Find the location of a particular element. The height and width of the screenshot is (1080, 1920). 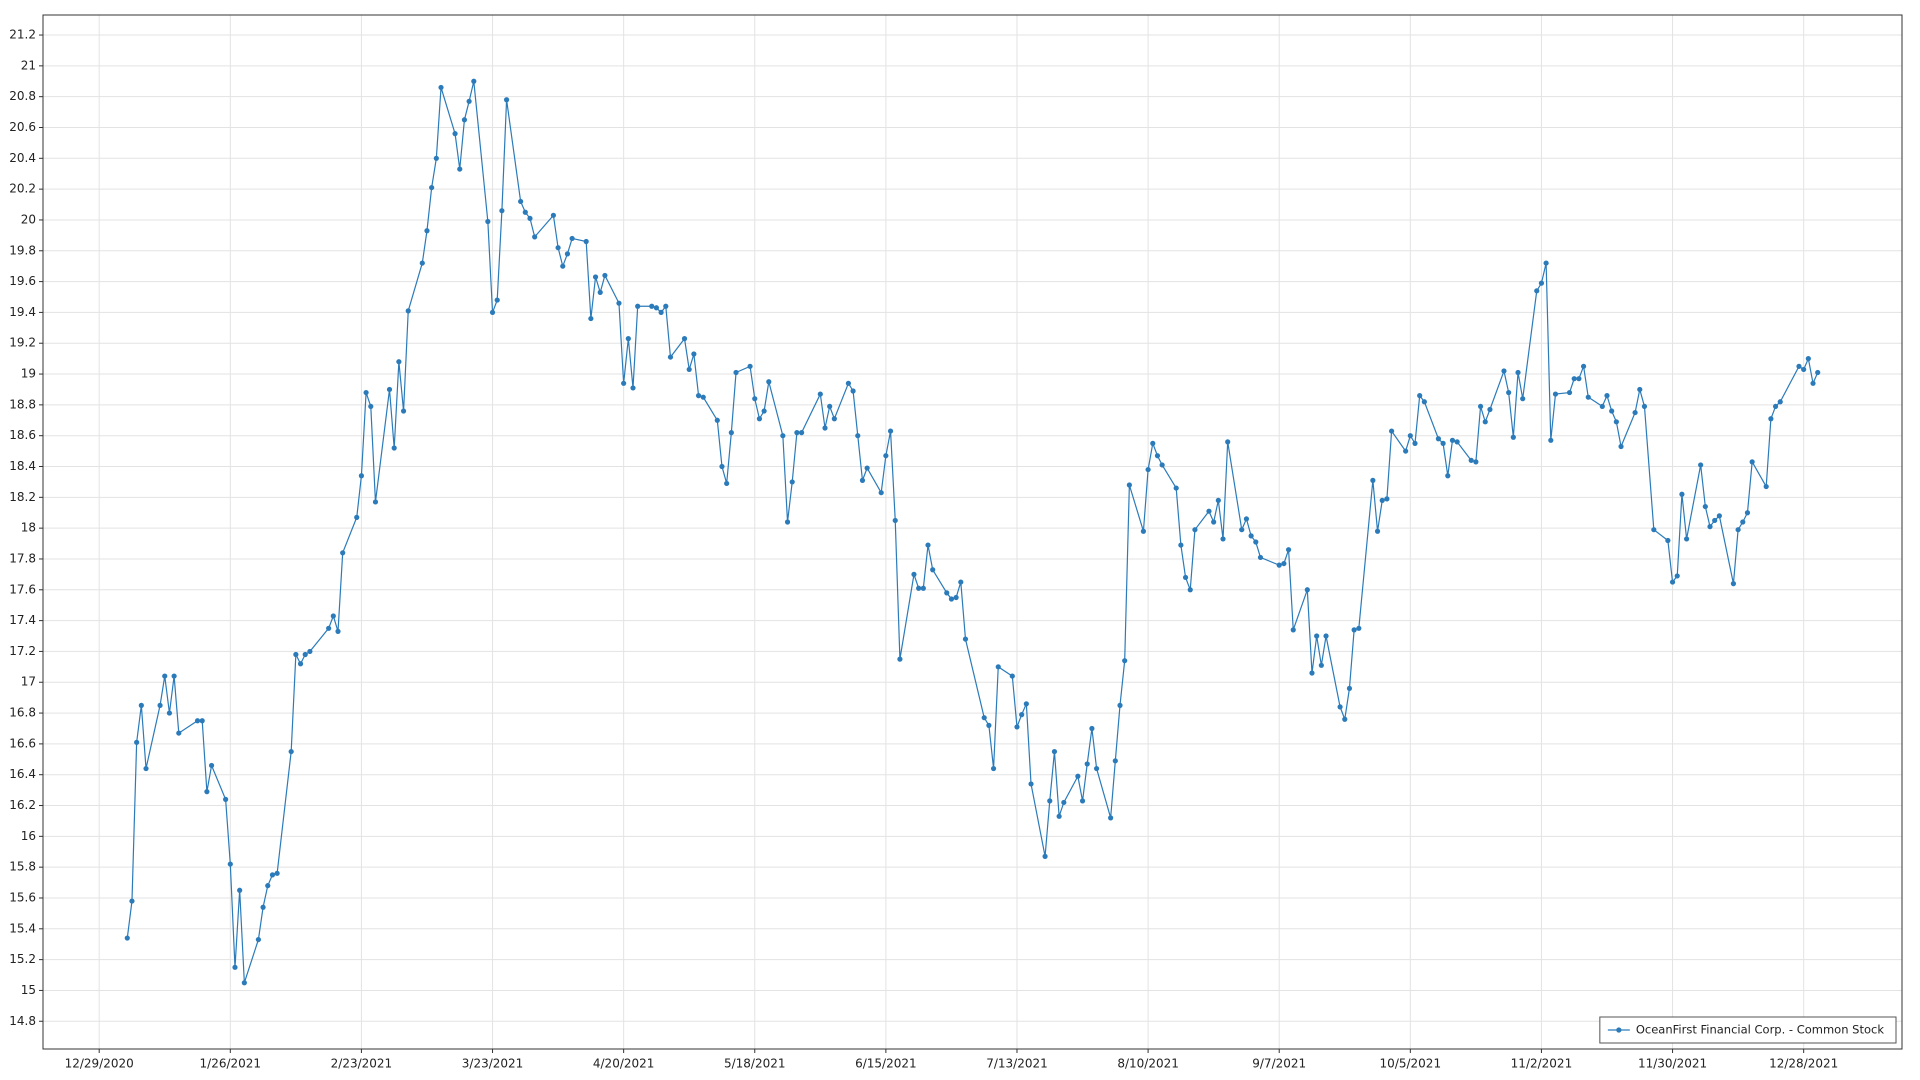

y-tick-label: 20.8 is located at coordinates (22, 96).